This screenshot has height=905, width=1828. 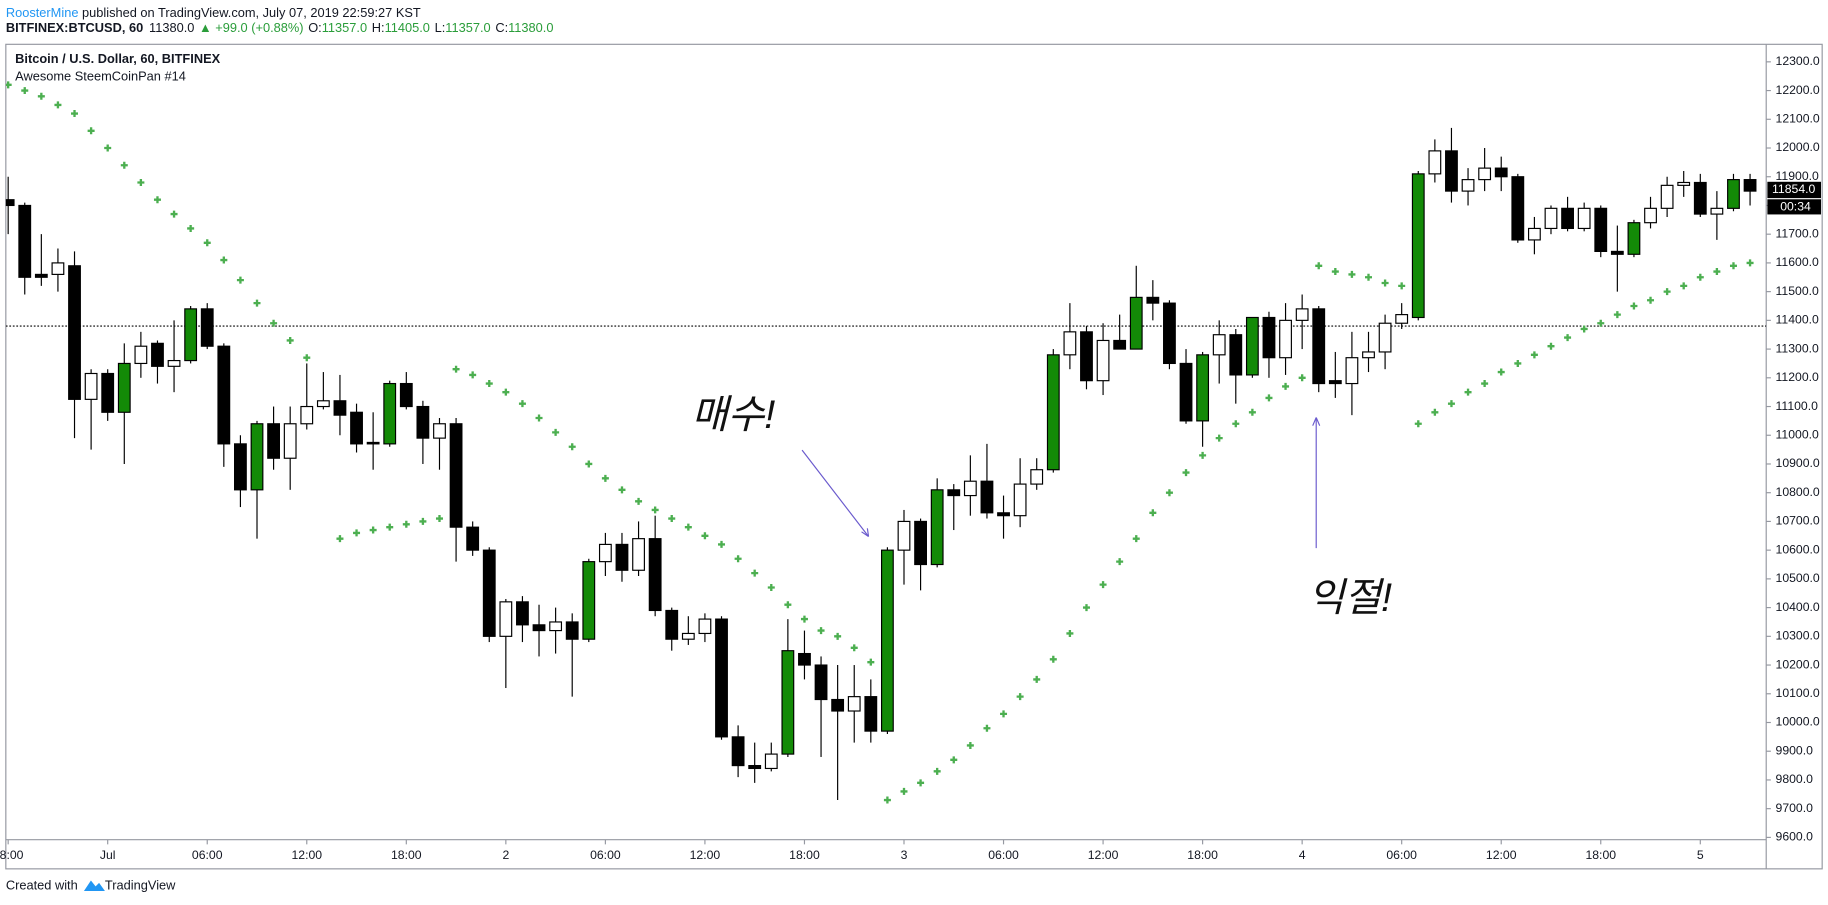 What do you see at coordinates (1795, 750) in the screenshot?
I see `y-tick-label: 9900.0` at bounding box center [1795, 750].